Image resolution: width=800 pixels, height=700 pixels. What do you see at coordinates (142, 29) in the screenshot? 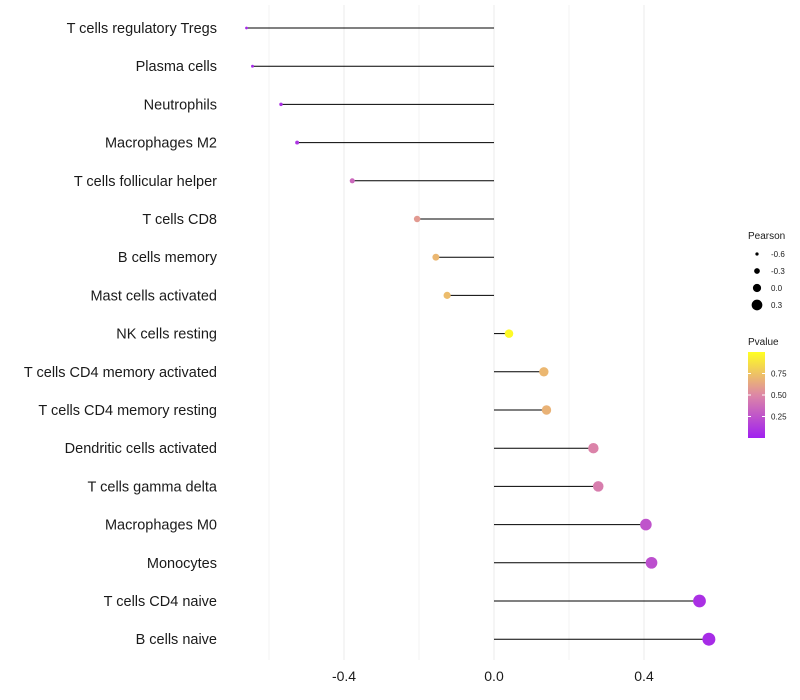
I see `category-label: T cells regulatory Tregs` at bounding box center [142, 29].